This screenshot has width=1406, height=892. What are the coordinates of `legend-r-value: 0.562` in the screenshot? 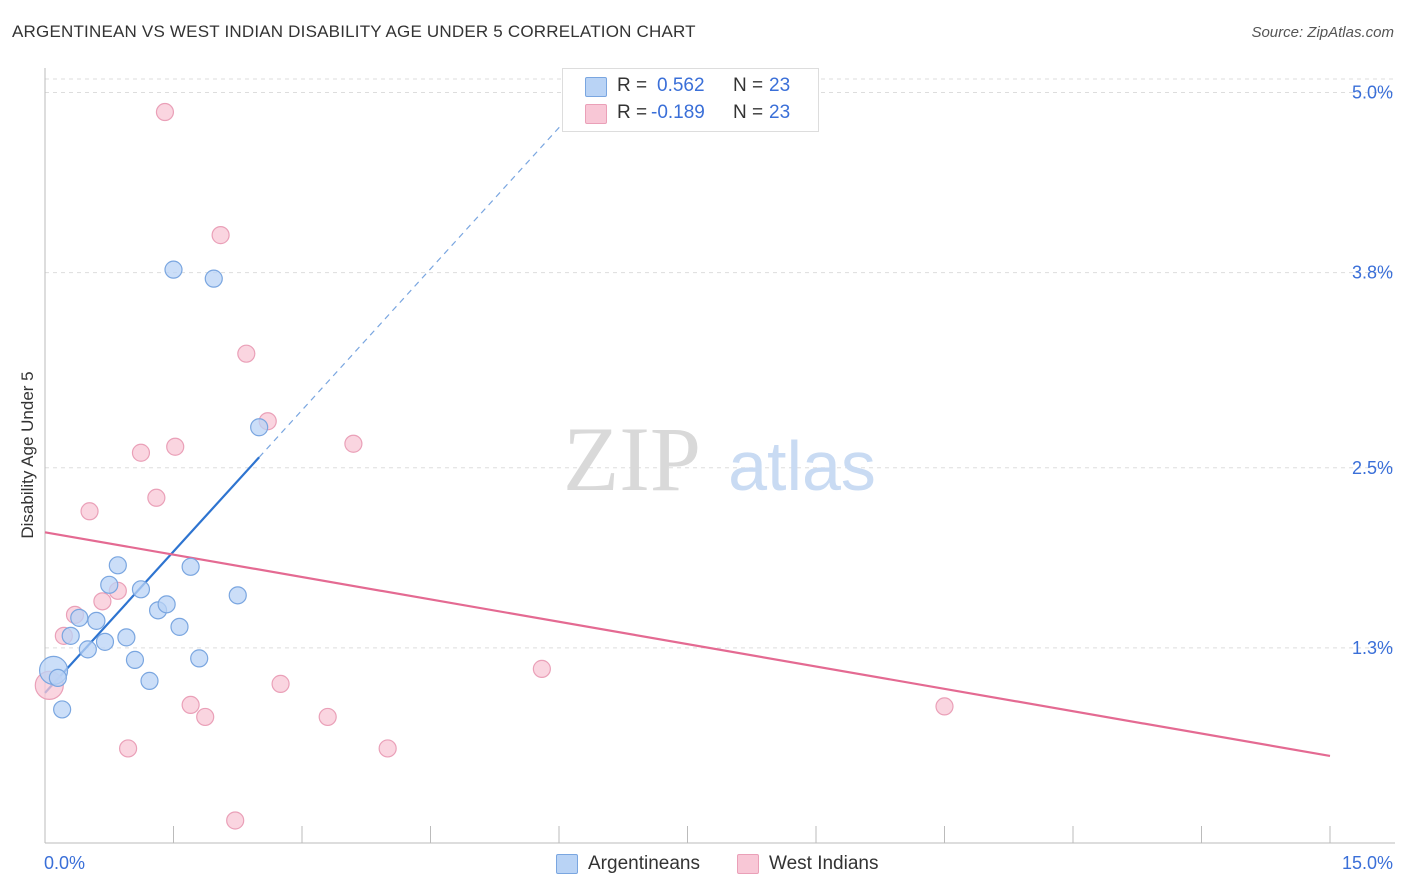 It's located at (681, 85).